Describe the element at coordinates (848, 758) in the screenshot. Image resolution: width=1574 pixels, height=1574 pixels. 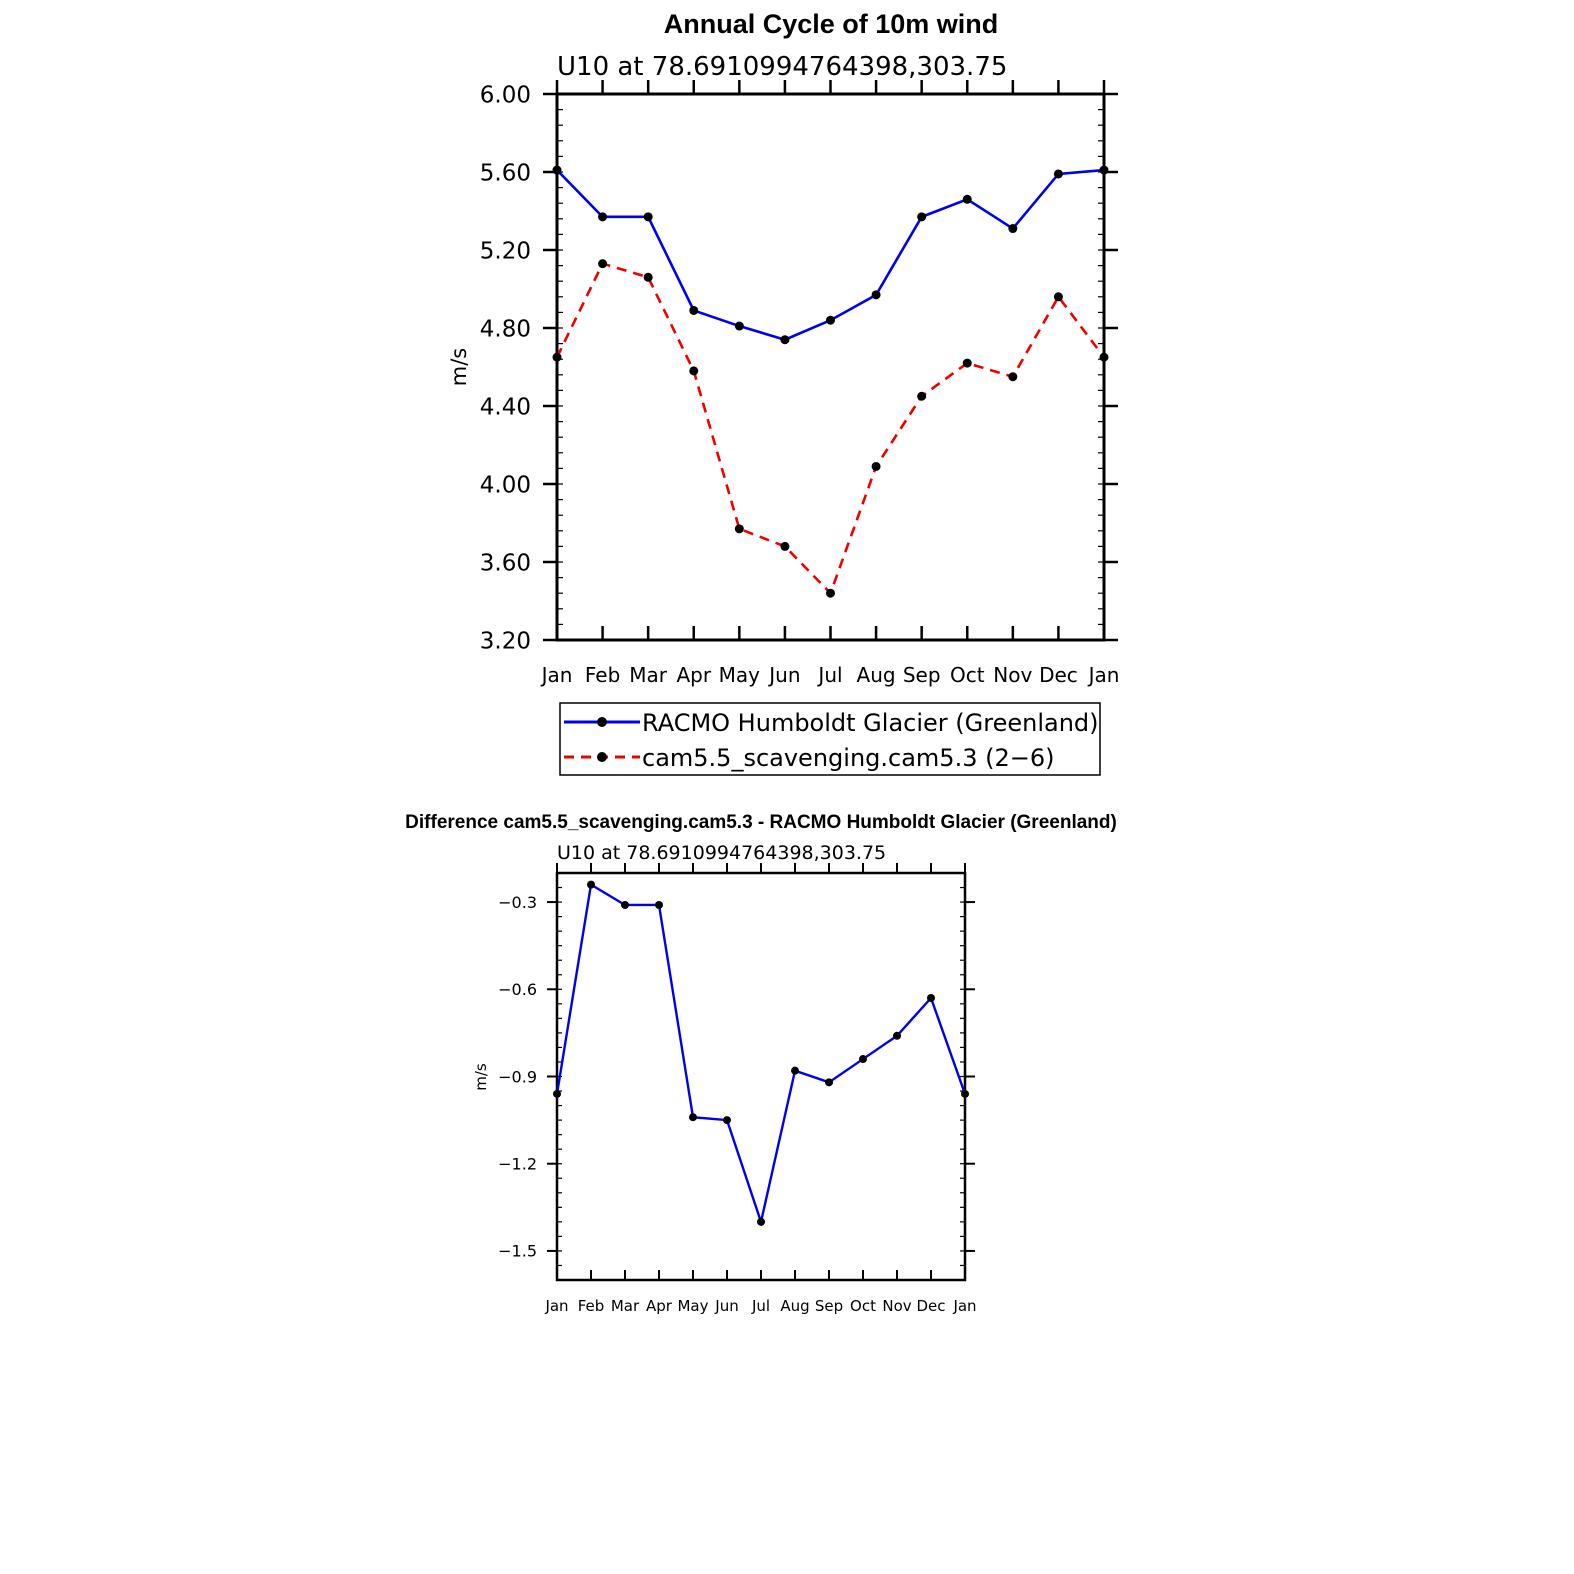
I see `legend-label-cam: cam5.5_scavenging.cam5.3 (2−6)` at that location.